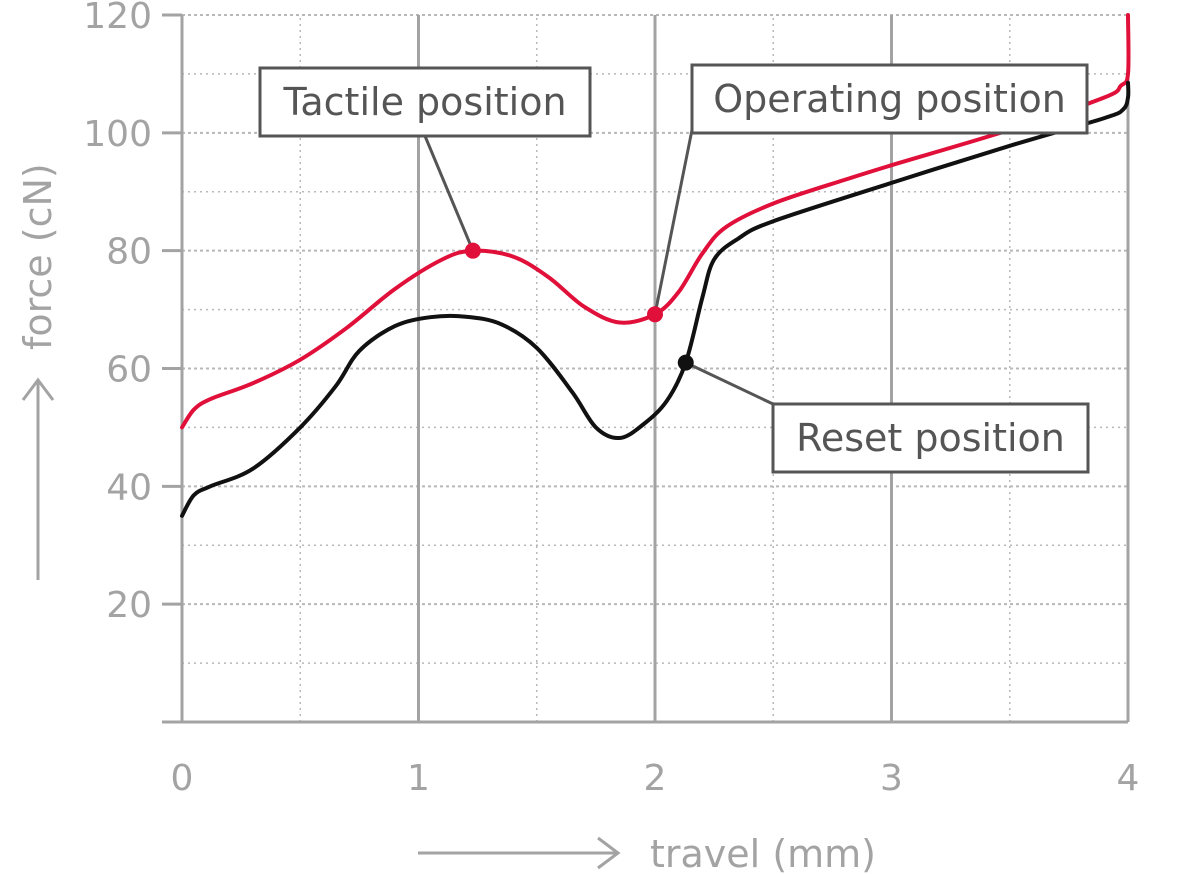 This screenshot has width=1181, height=874. I want to click on callout-label: Operating position, so click(889, 99).